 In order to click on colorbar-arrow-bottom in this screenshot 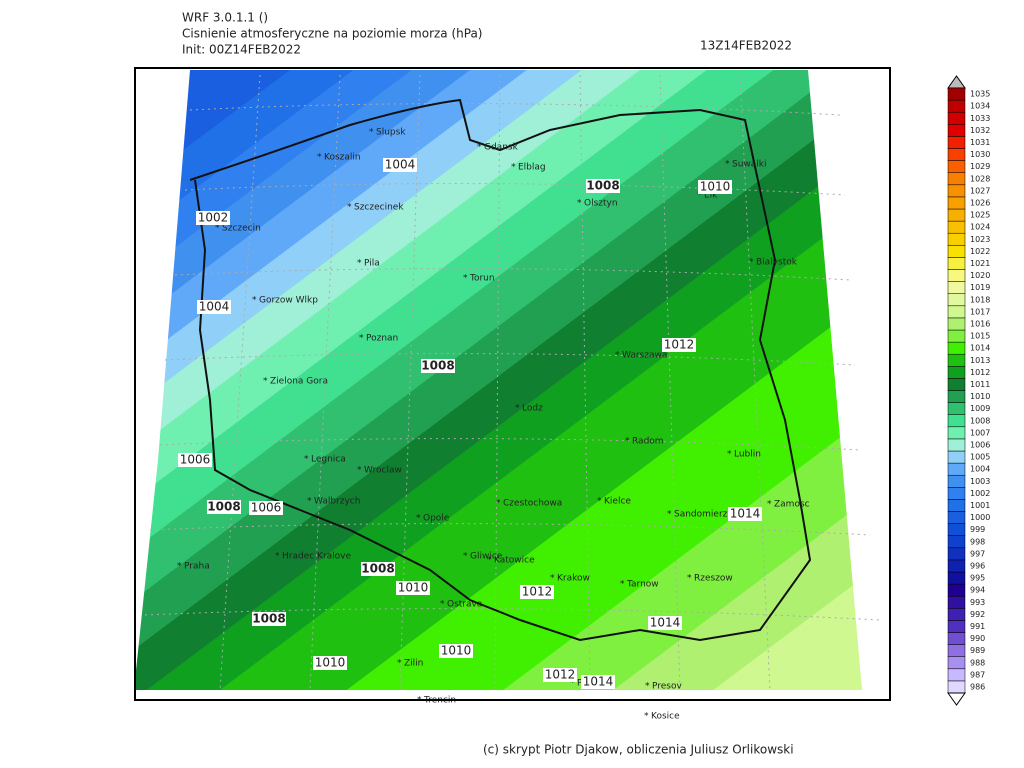, I will do `click(956, 699)`.